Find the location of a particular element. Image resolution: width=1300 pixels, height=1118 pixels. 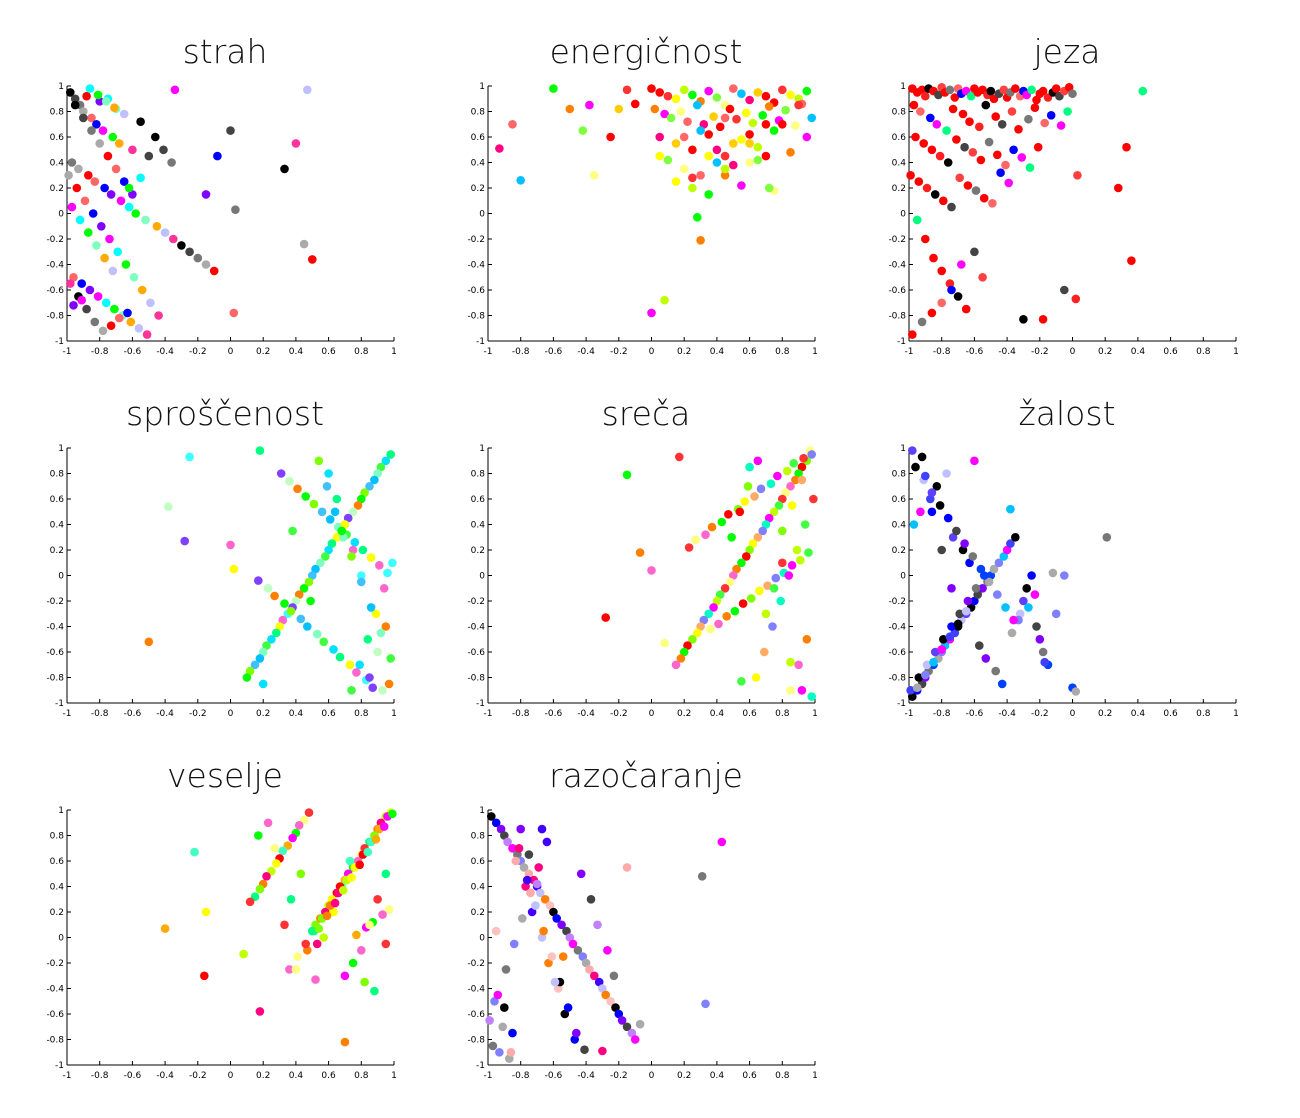

y-tick-label: 0 is located at coordinates (903, 215).